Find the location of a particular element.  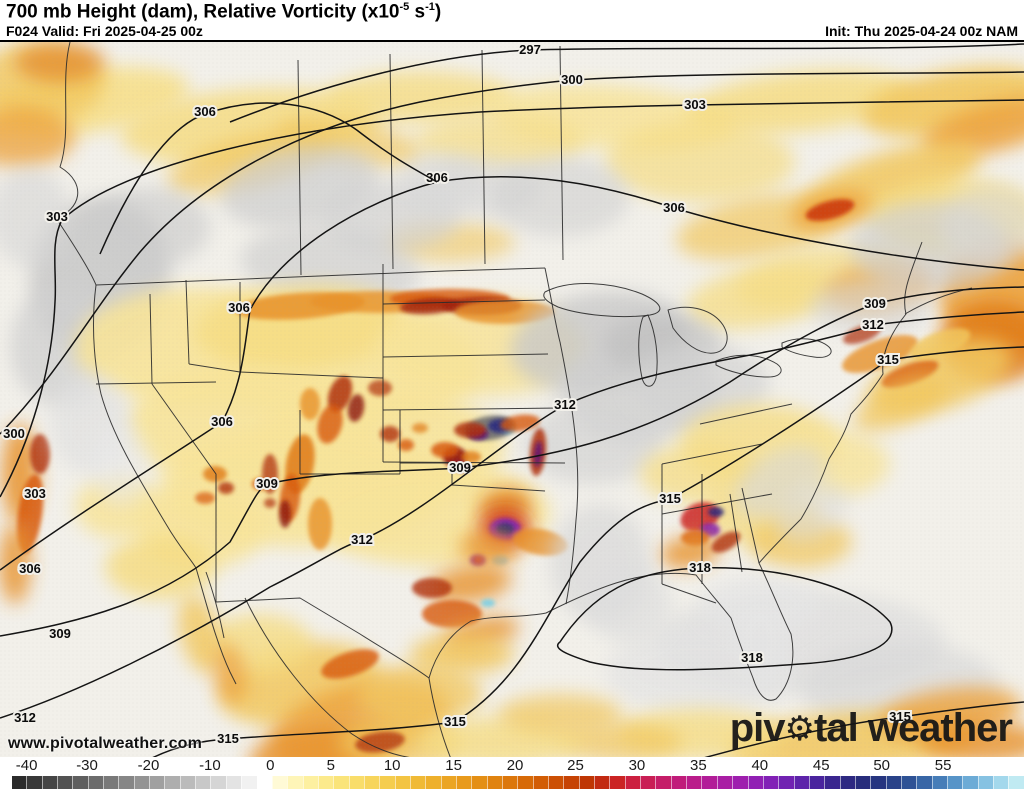

vorticity-colorbar: -40 -30 -20 -10 0 5 10 15 20 25 30 35 40 45 50 55 is located at coordinates (512, 774).